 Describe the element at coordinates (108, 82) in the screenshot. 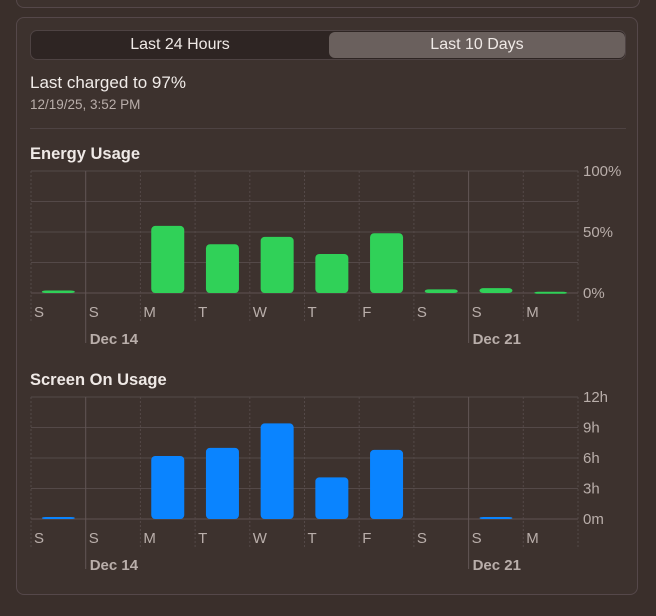

I see `last-charged-text: Last charged to 97%` at that location.